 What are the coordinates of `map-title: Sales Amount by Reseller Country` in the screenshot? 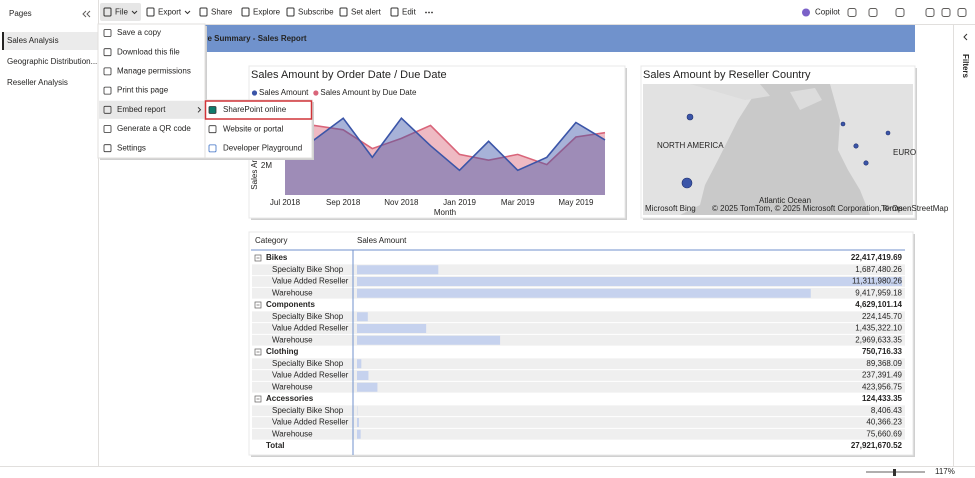 It's located at (727, 75).